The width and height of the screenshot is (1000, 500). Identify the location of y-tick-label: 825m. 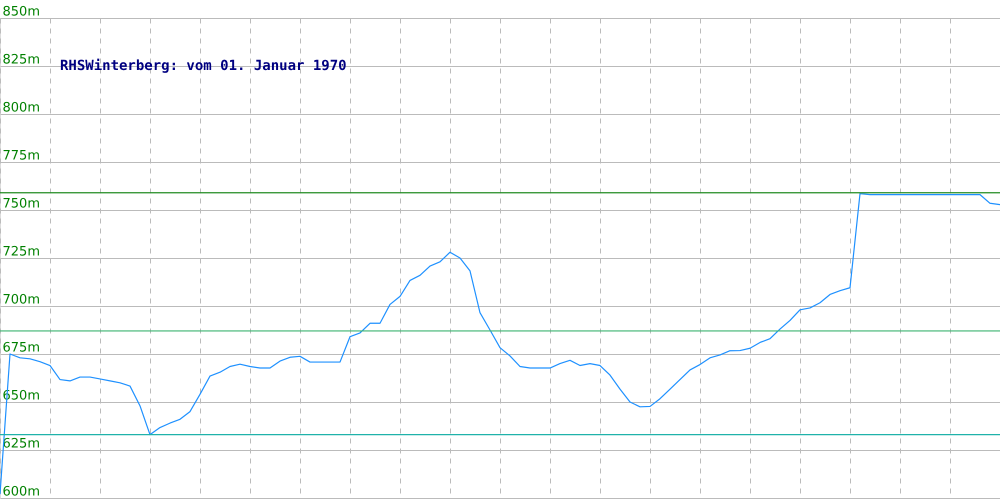
(21, 60).